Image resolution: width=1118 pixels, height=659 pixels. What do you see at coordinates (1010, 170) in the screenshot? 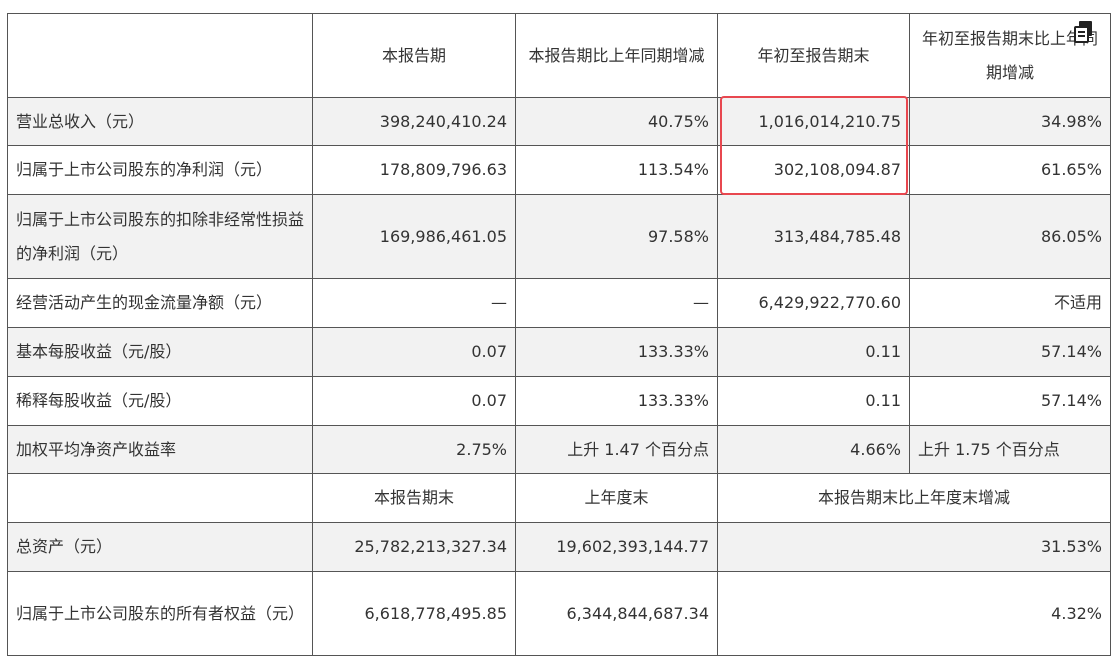
I see `cell-value: 61.65%` at bounding box center [1010, 170].